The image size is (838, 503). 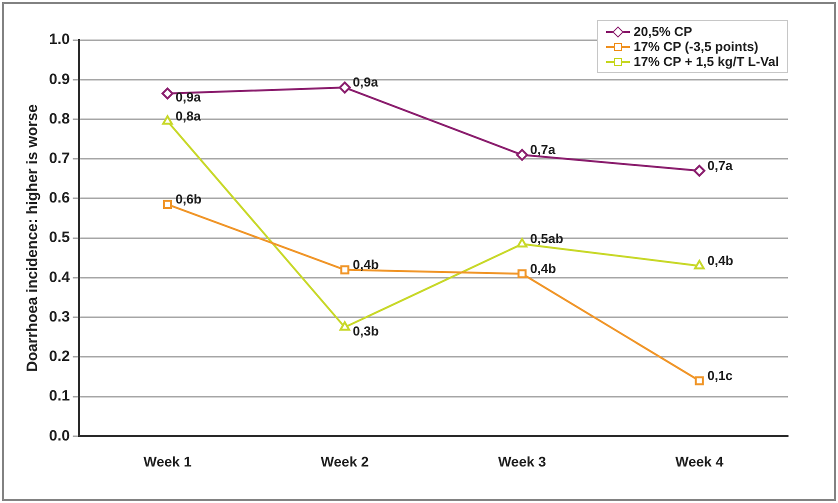 I want to click on y-tick-label: 1.0, so click(x=59, y=39).